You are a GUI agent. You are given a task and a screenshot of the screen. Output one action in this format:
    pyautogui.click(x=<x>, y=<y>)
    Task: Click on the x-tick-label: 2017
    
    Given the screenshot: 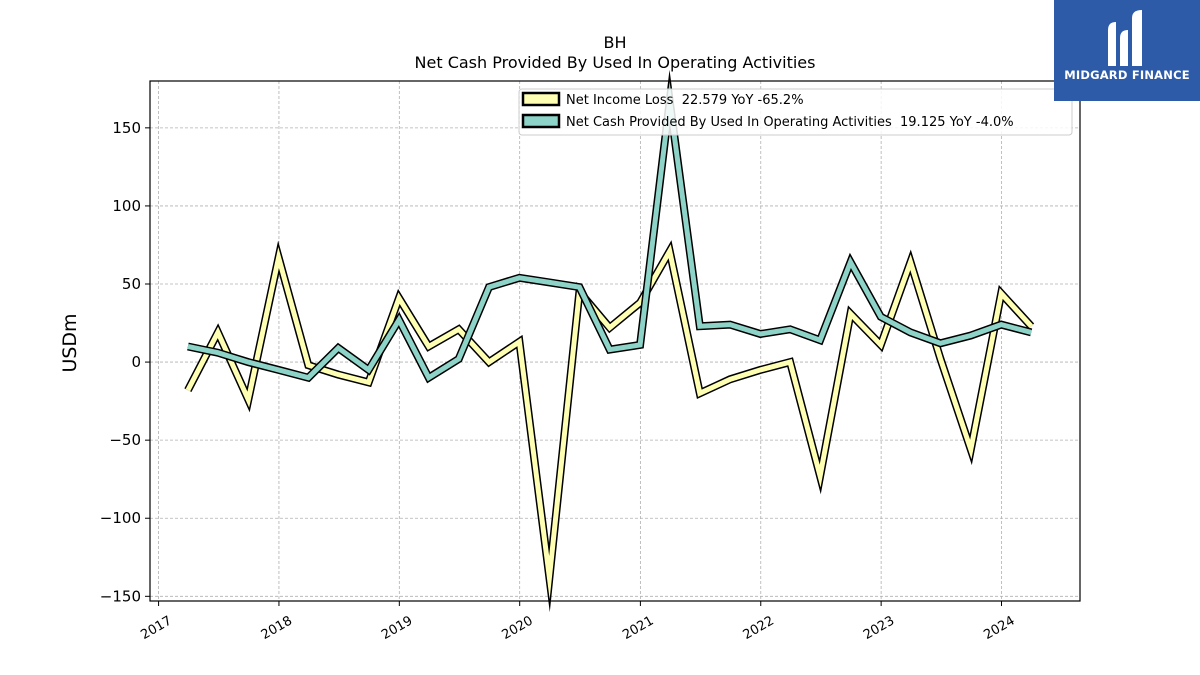 What is the action you would take?
    pyautogui.click(x=156, y=628)
    